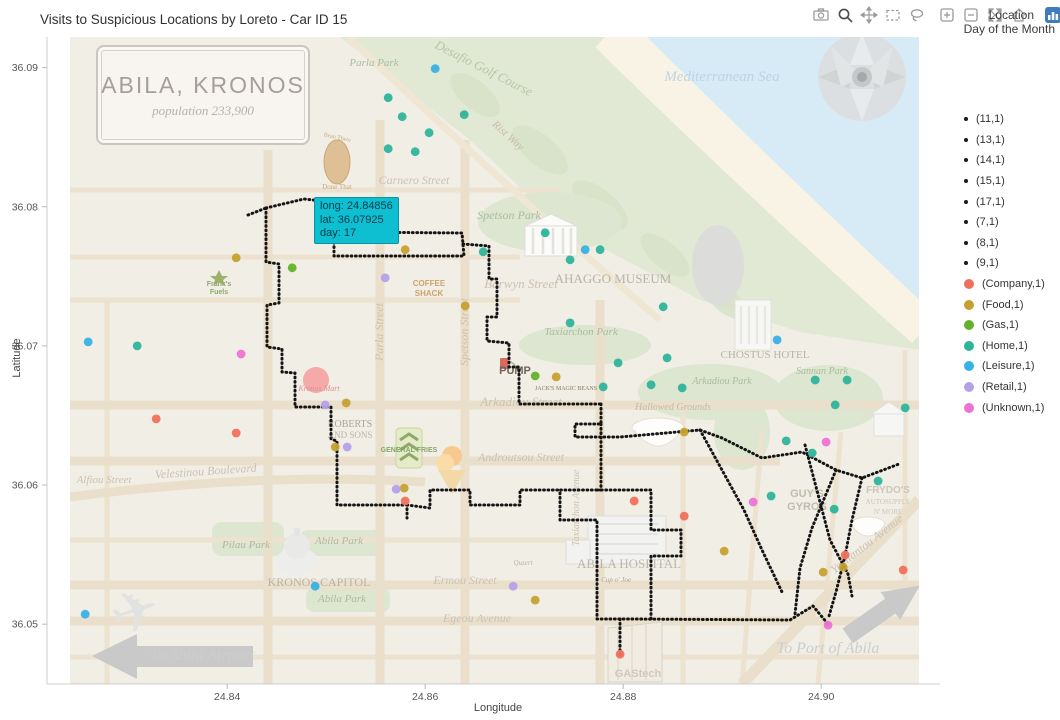 This screenshot has height=720, width=1060. Describe the element at coordinates (1005, 284) in the screenshot. I see `legend-item: (Company,1)` at that location.